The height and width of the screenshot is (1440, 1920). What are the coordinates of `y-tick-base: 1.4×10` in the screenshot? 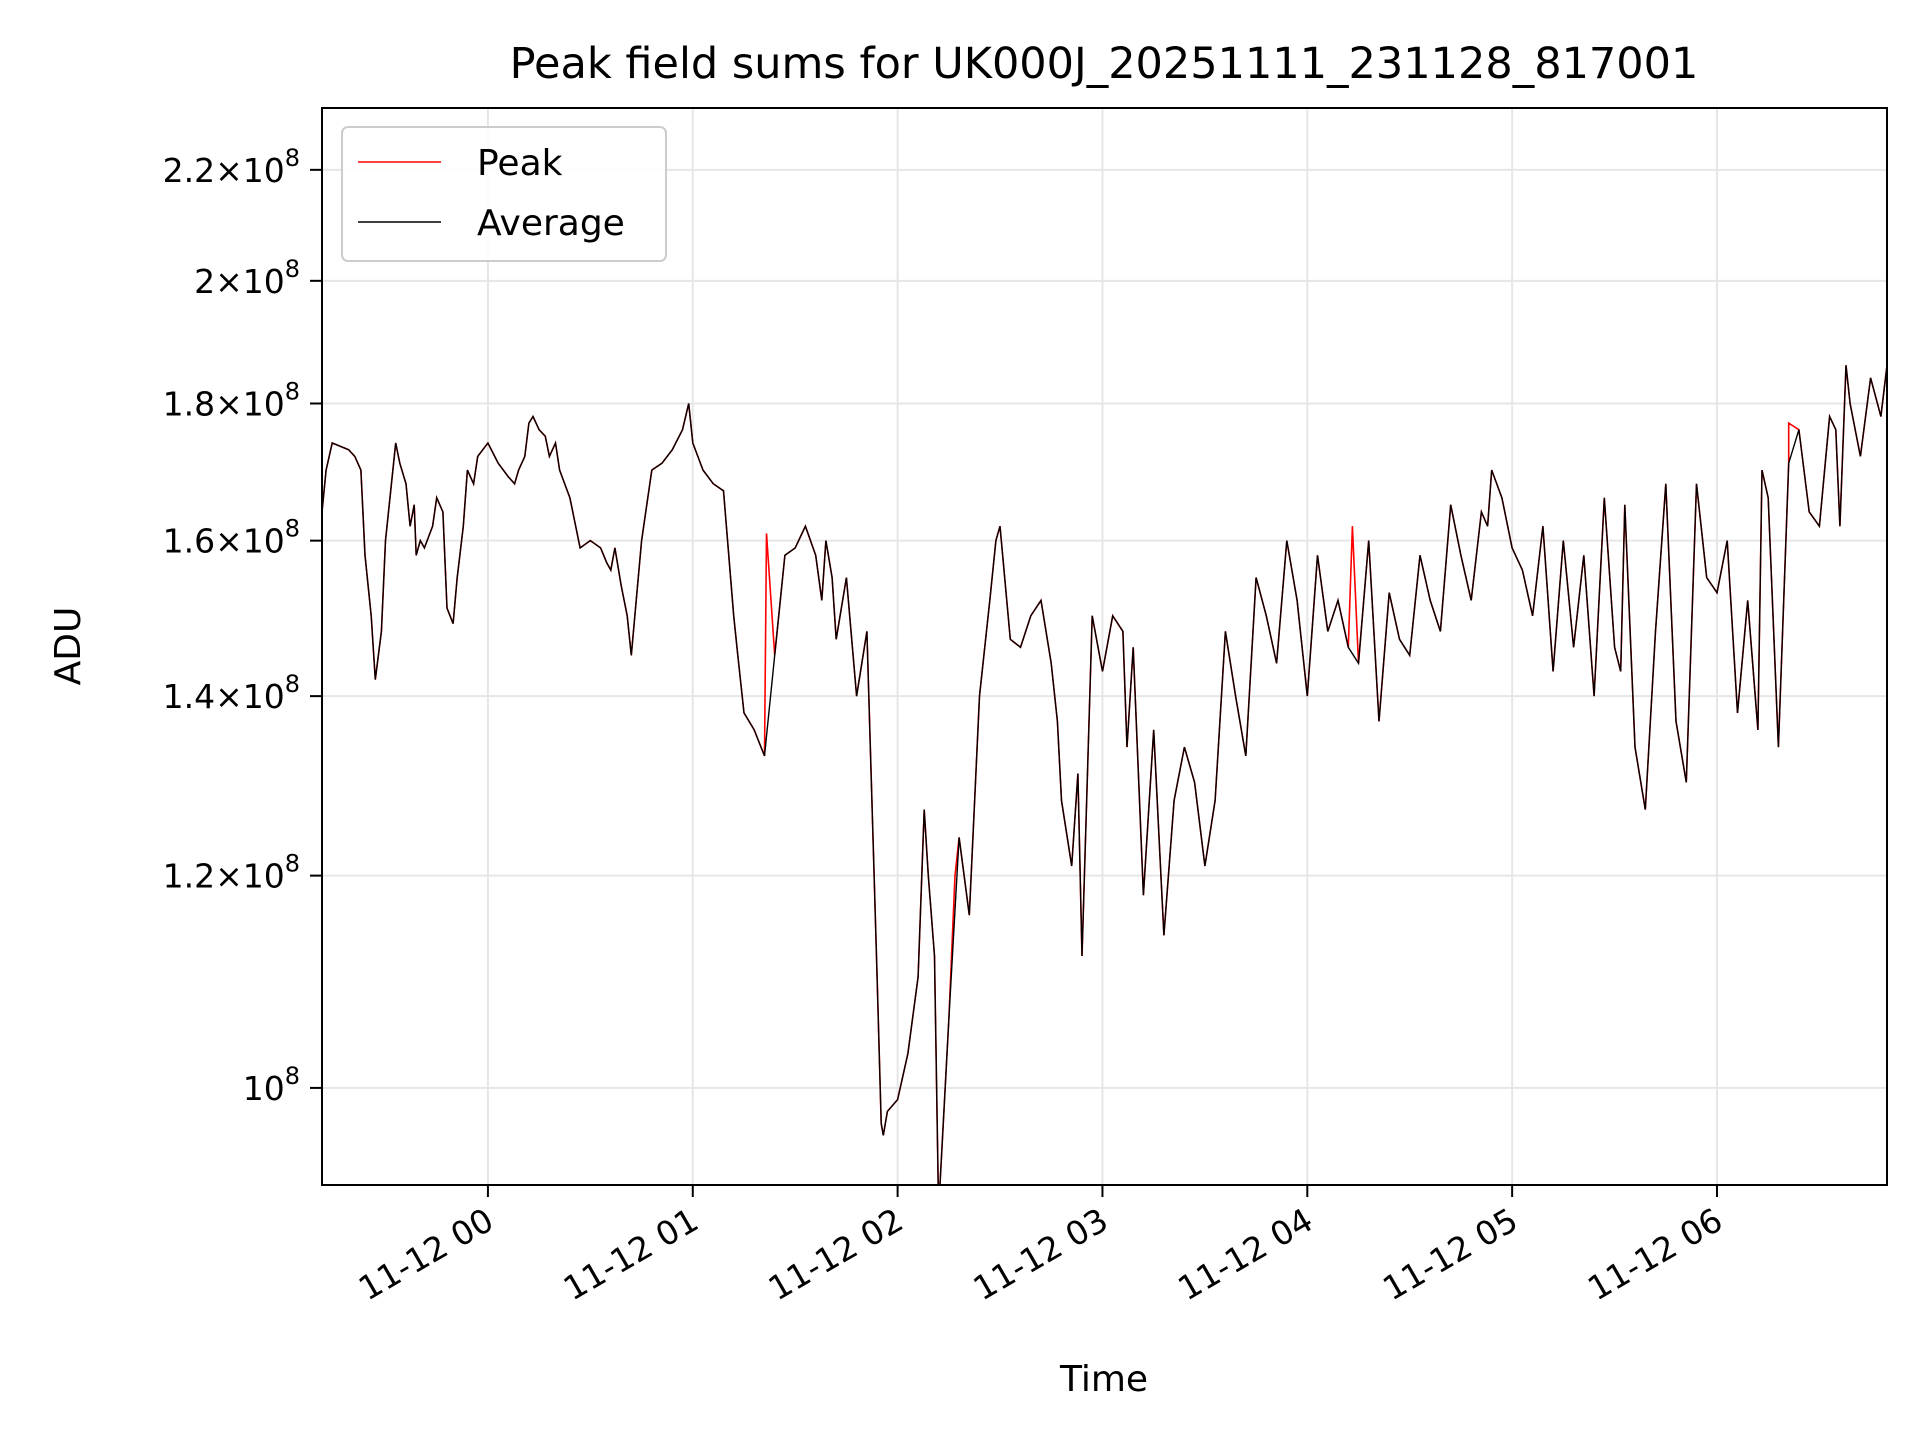 It's located at (224, 696).